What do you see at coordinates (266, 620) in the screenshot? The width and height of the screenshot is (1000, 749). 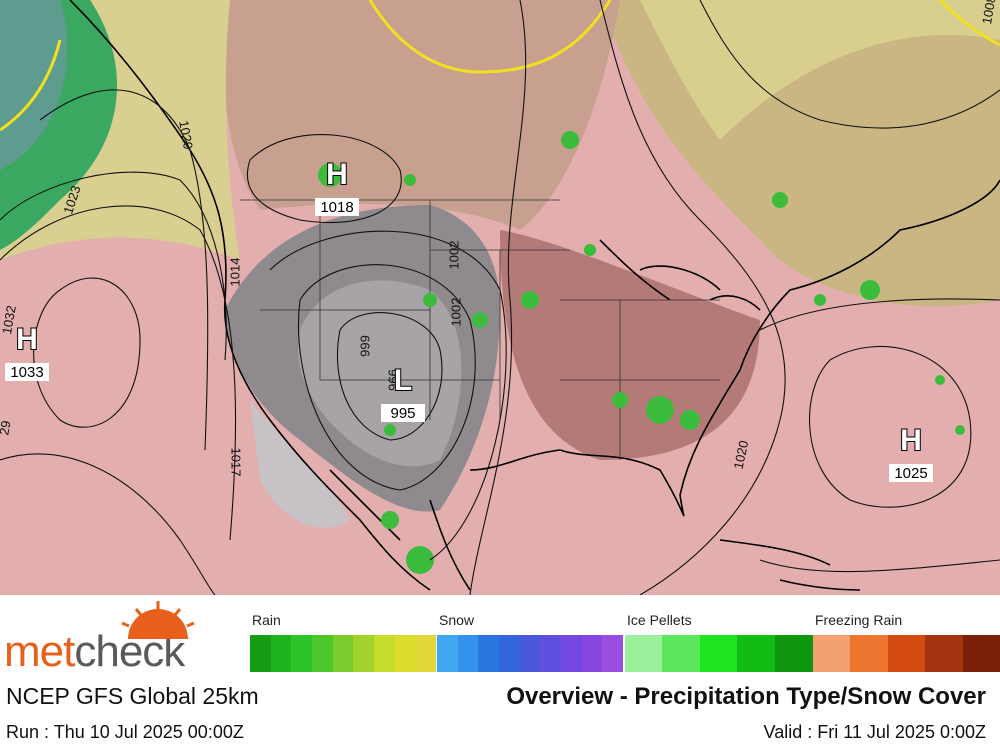 I see `legend-label: Rain` at bounding box center [266, 620].